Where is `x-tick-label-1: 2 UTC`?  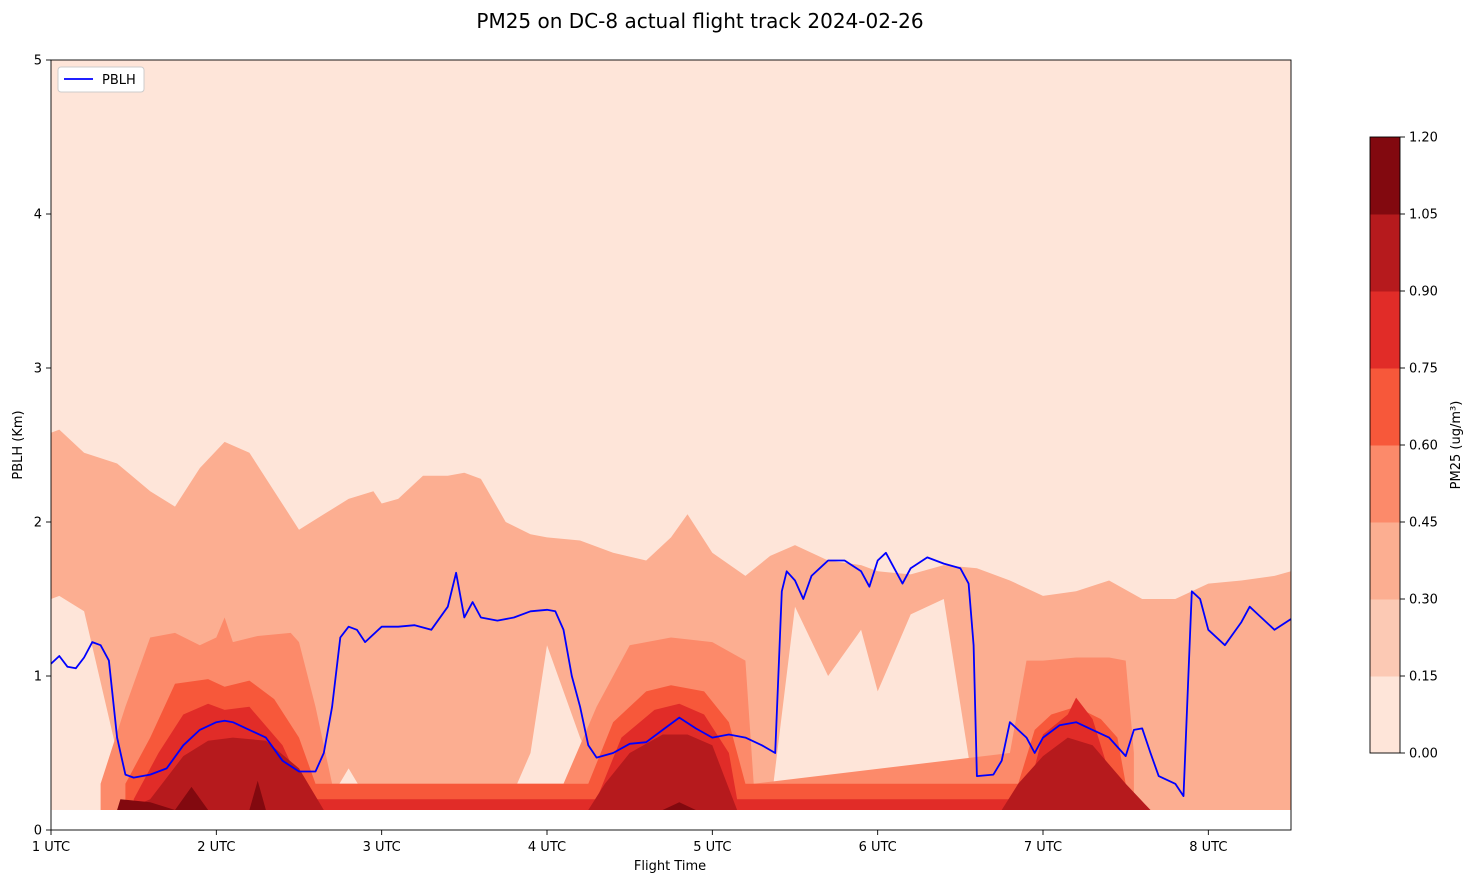
x-tick-label-1: 2 UTC is located at coordinates (216, 847).